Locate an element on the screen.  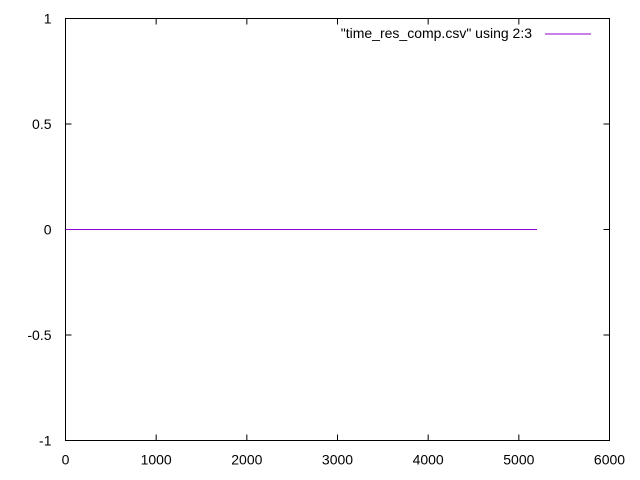
y-tick-label: 0.5 is located at coordinates (42, 124).